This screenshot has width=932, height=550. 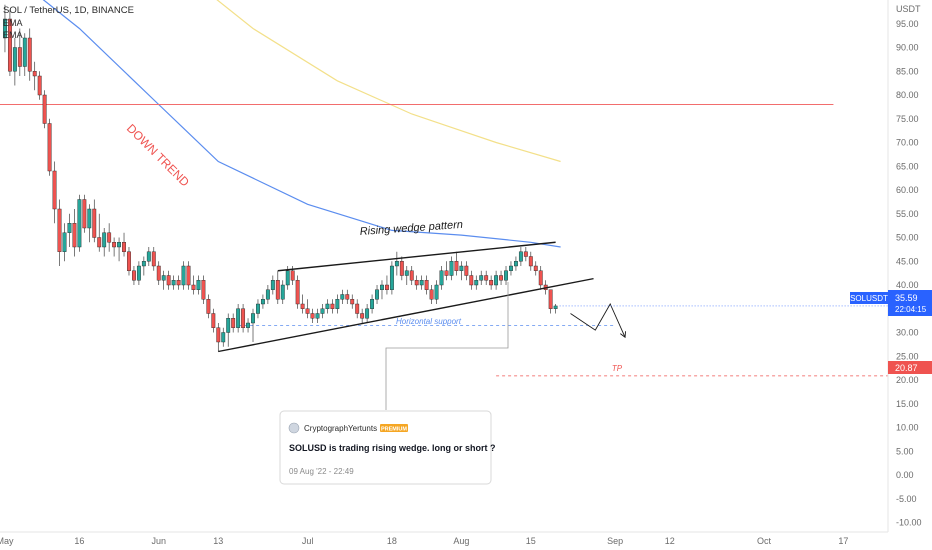 What do you see at coordinates (416, 256) in the screenshot?
I see `wedge-upper-line` at bounding box center [416, 256].